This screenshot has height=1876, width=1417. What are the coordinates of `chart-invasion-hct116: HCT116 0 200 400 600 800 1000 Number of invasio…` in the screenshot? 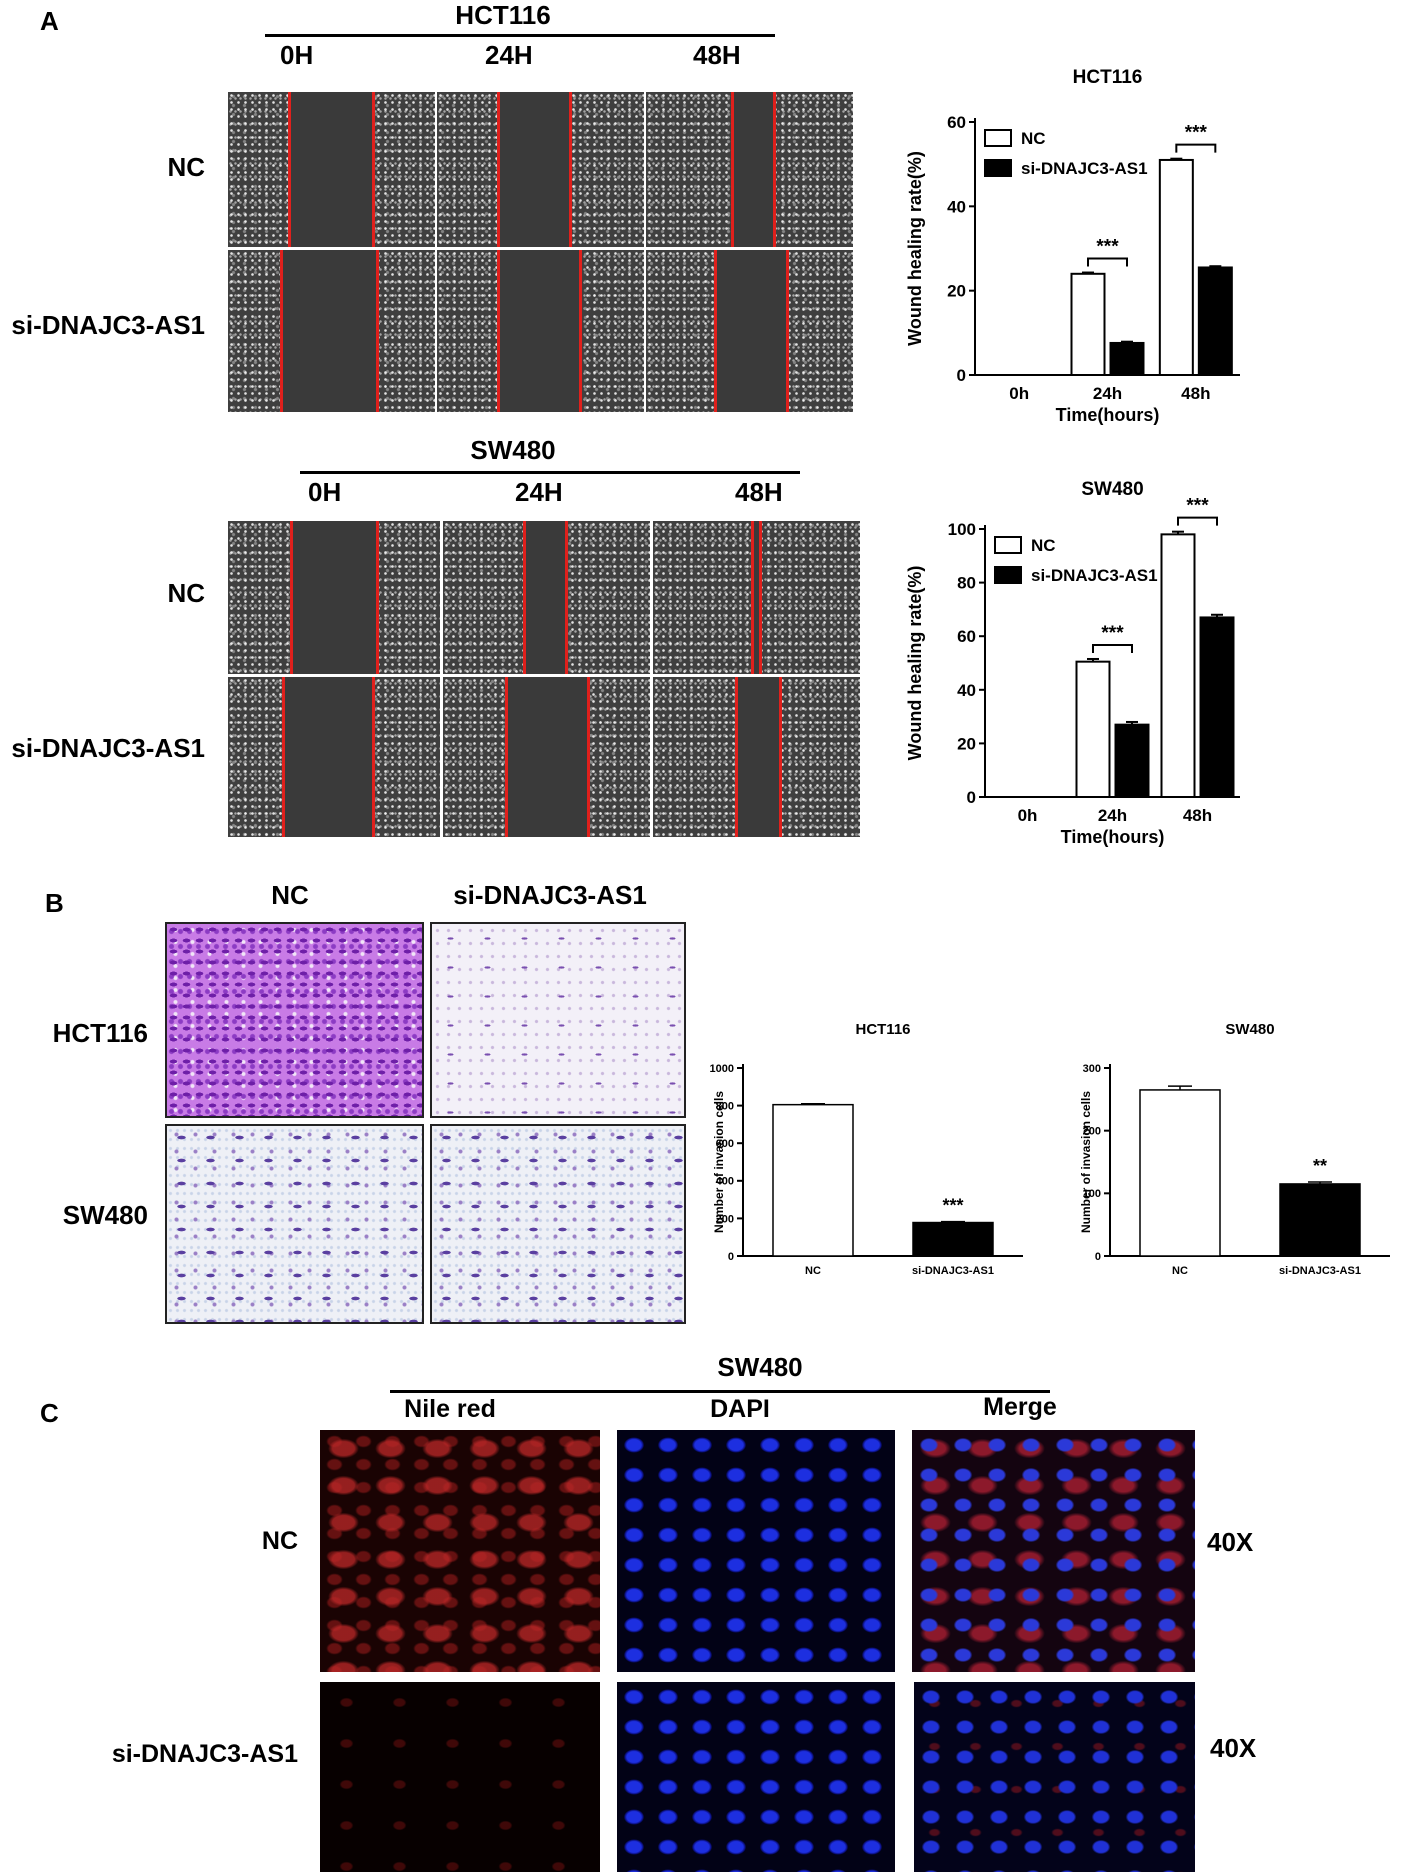 It's located at (866, 1149).